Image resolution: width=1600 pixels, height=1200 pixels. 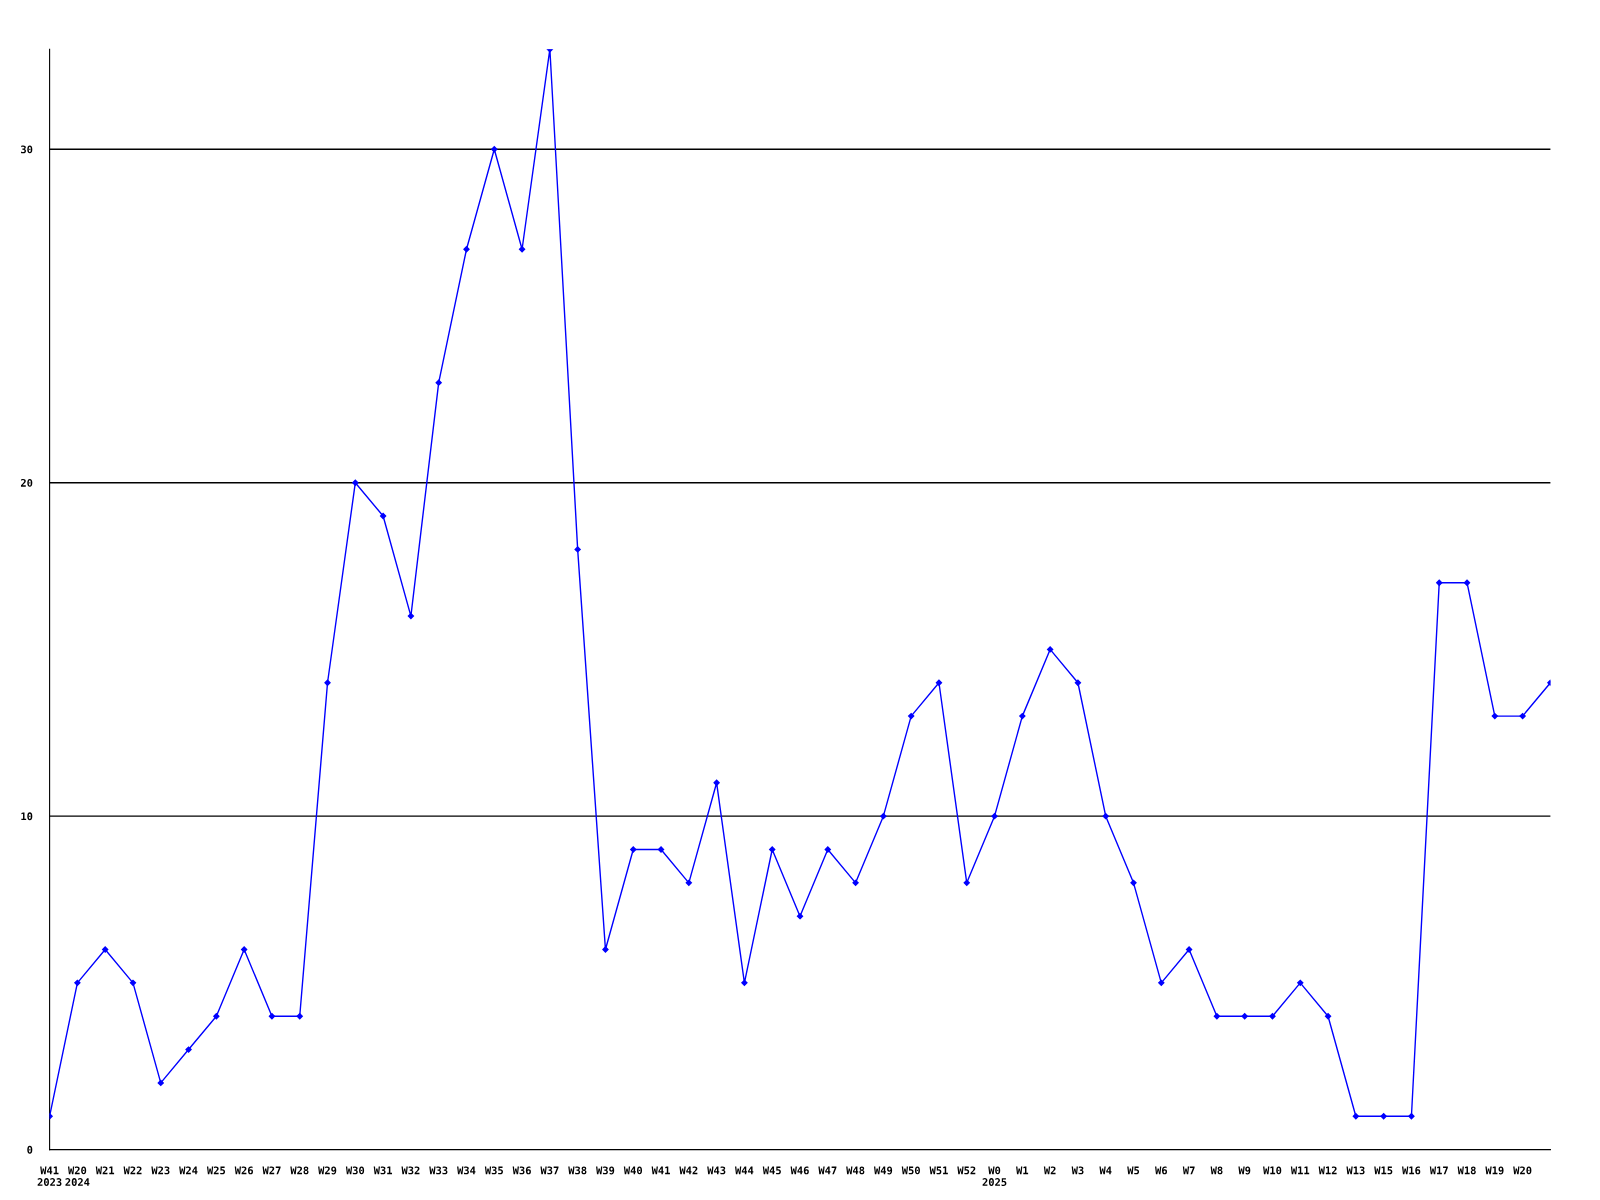 I want to click on x-tick-label: W11, so click(x=1300, y=1170).